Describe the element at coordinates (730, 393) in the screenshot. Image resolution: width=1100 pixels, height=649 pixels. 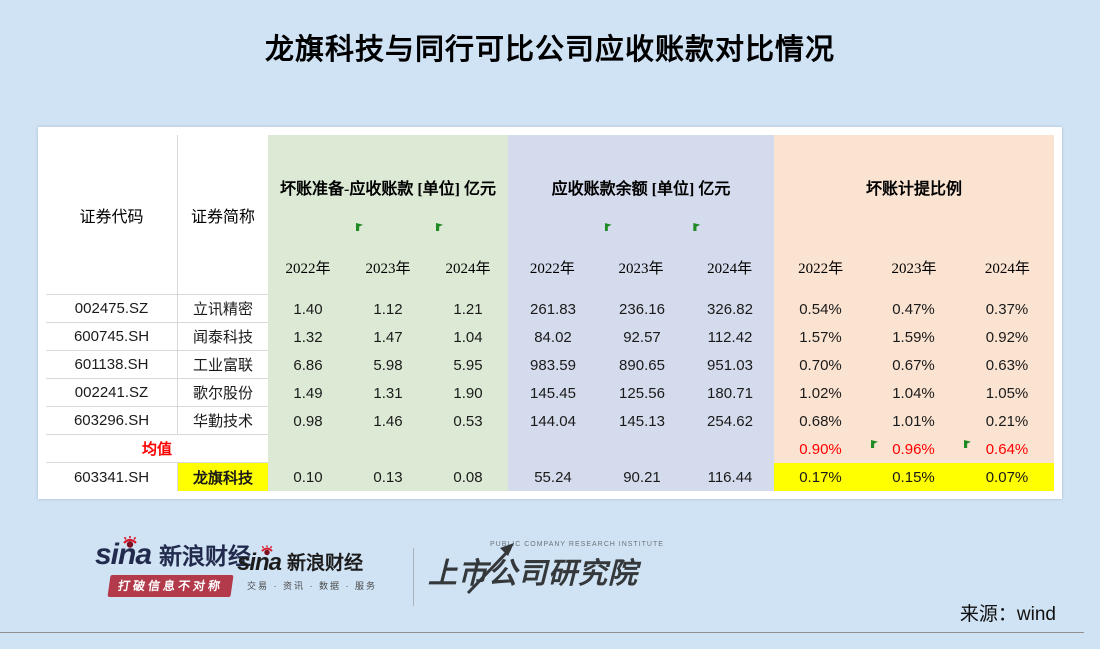
I see `cell-bal-2024: 180.71` at that location.